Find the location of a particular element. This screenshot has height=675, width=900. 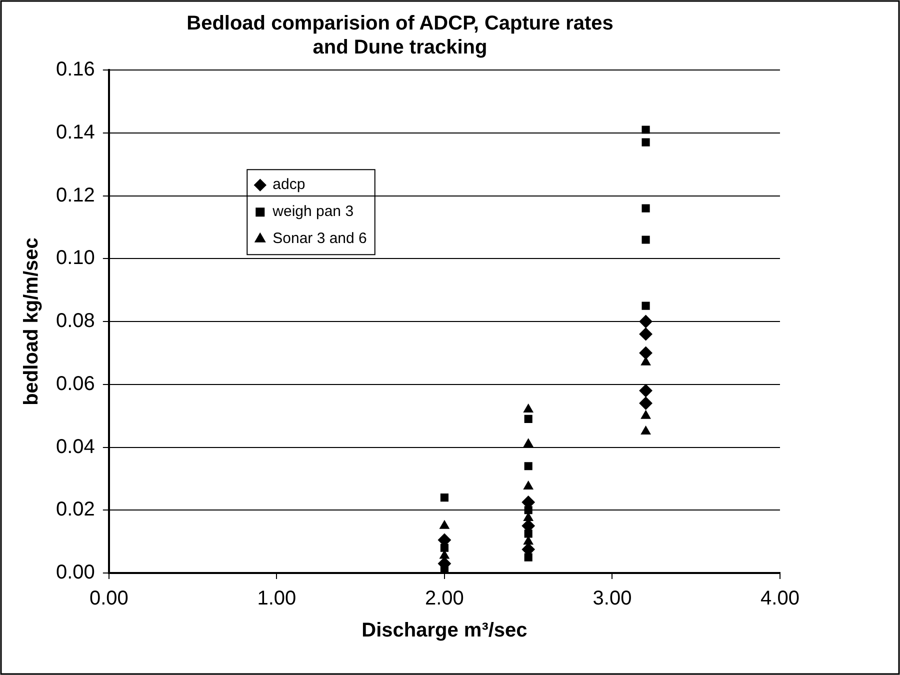

y-tick-label: 0.04 is located at coordinates (75, 447).